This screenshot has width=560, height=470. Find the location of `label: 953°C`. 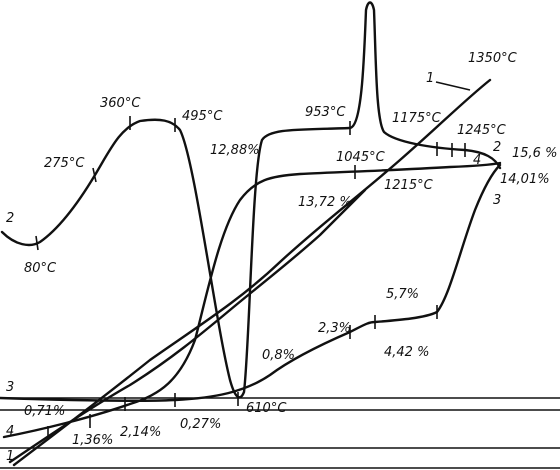

label: 953°C is located at coordinates (325, 112).